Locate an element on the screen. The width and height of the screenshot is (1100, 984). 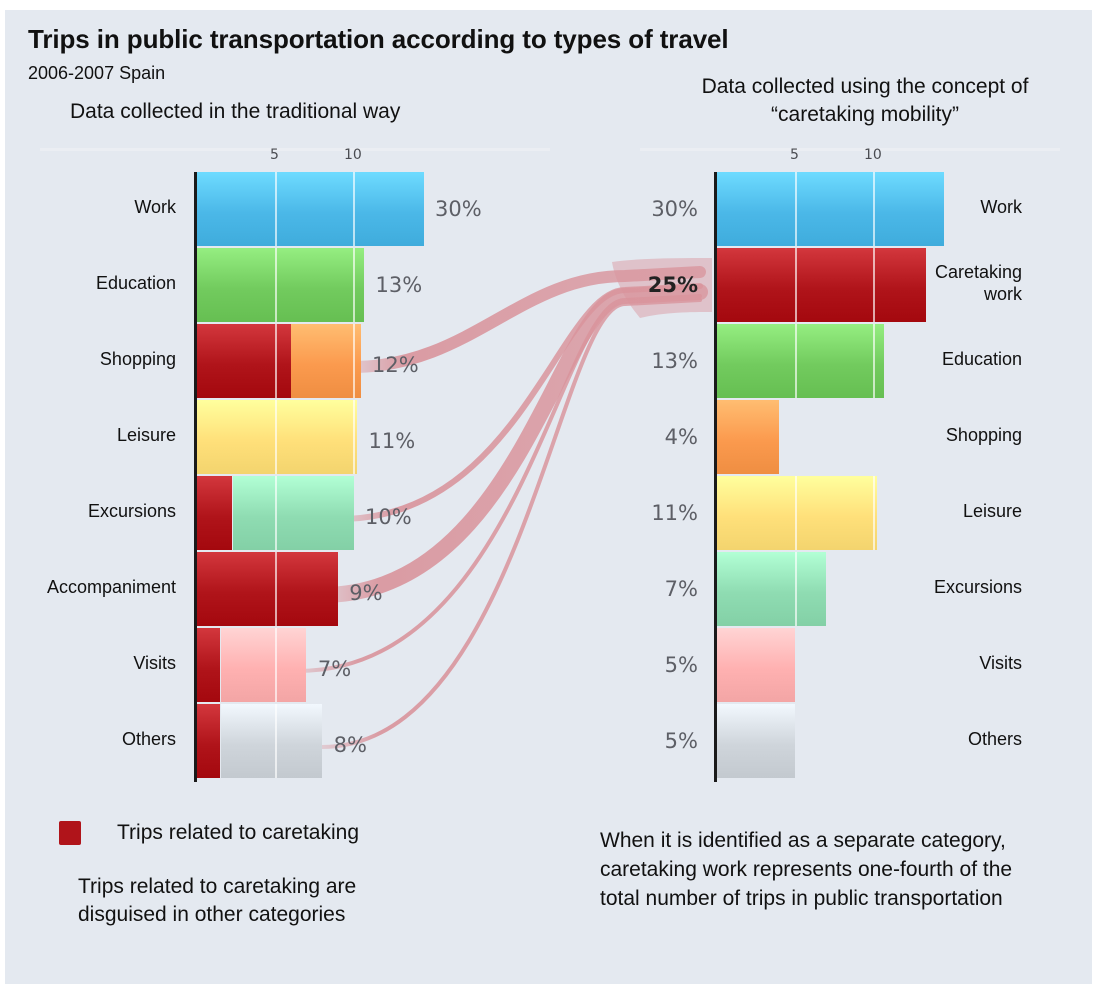
value-label: 4% is located at coordinates (681, 437).